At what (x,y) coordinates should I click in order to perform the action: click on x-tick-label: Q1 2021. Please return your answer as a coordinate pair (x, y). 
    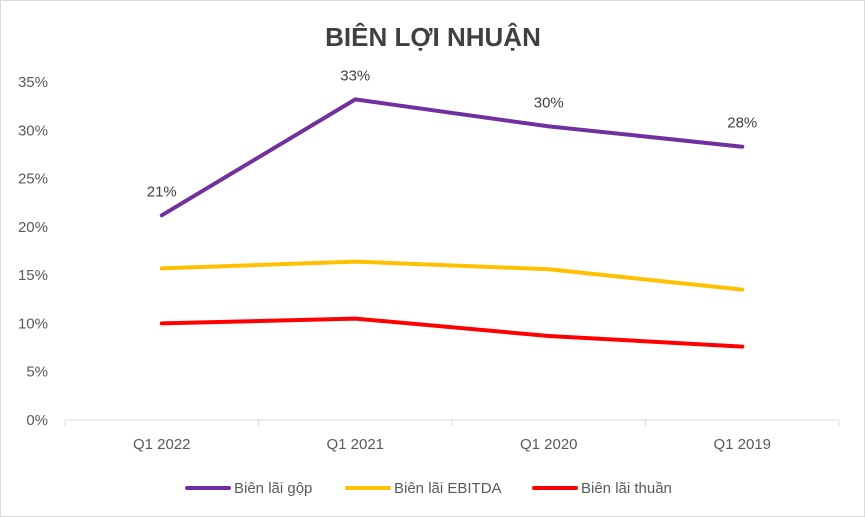
    Looking at the image, I should click on (355, 444).